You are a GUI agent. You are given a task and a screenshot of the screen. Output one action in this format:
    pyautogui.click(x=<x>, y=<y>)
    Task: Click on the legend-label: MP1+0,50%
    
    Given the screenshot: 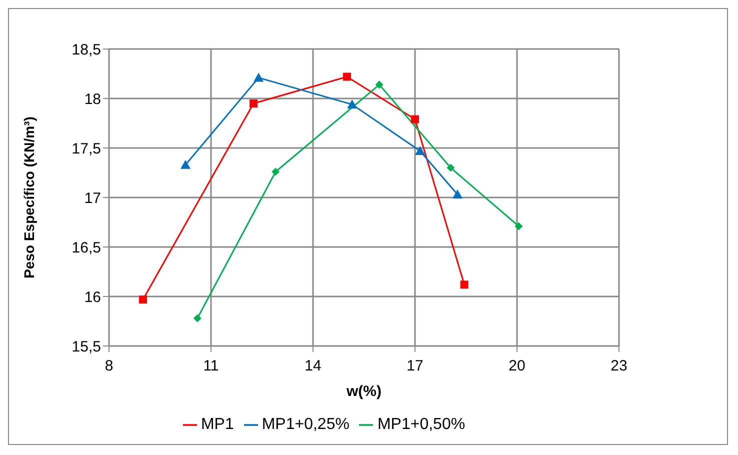 What is the action you would take?
    pyautogui.click(x=421, y=424)
    